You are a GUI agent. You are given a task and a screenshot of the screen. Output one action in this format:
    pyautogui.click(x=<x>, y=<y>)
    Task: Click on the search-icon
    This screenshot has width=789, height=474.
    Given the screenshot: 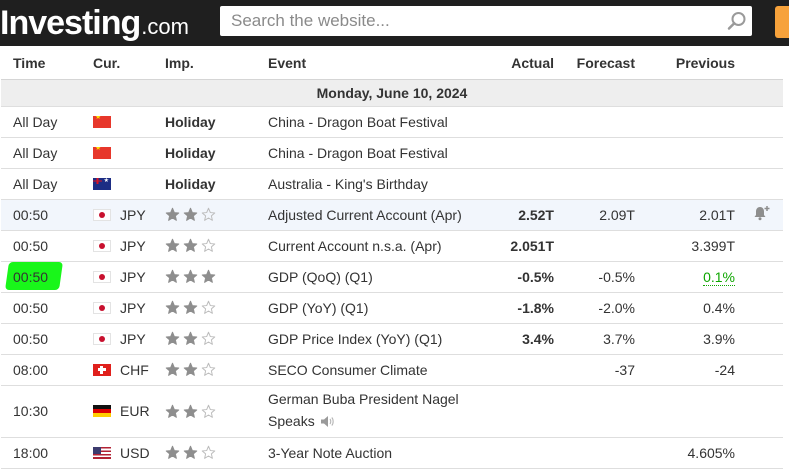 What is the action you would take?
    pyautogui.click(x=737, y=21)
    